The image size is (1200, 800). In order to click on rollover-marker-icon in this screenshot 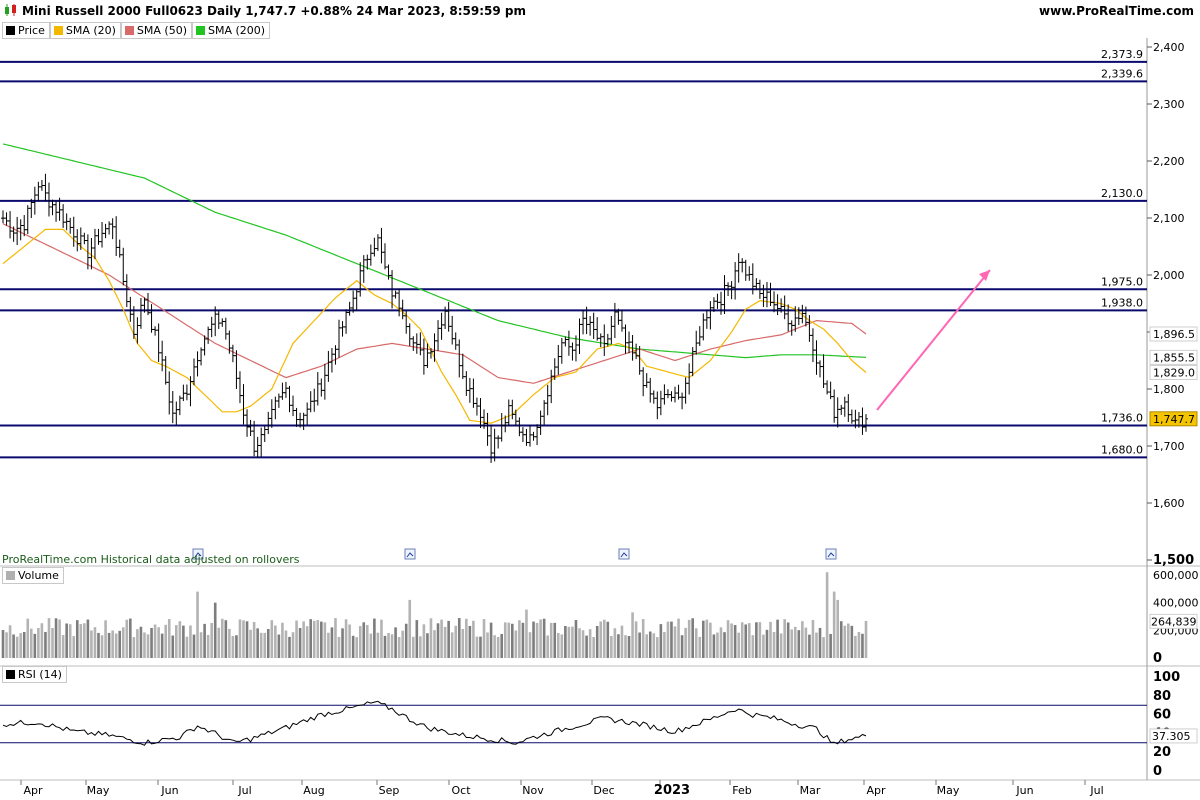, I will do `click(410, 554)`.